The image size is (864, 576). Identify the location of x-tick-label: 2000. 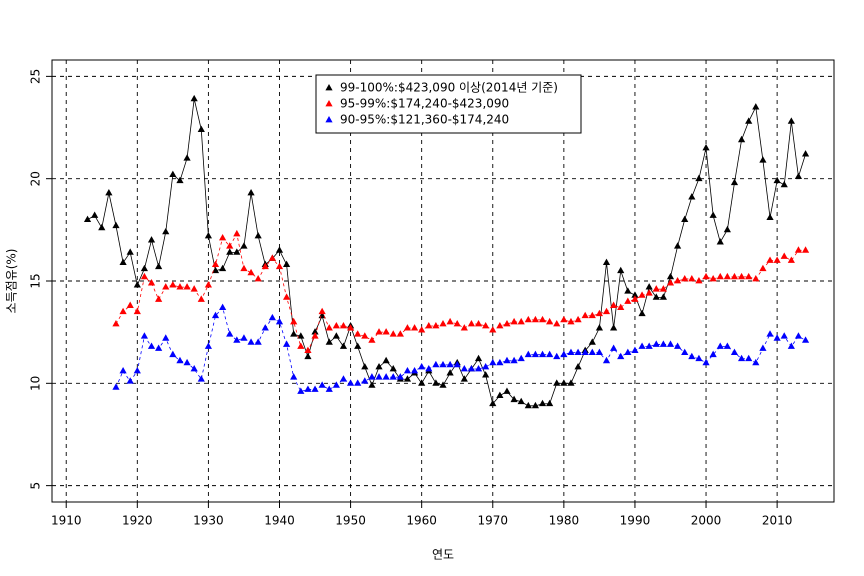
(706, 521).